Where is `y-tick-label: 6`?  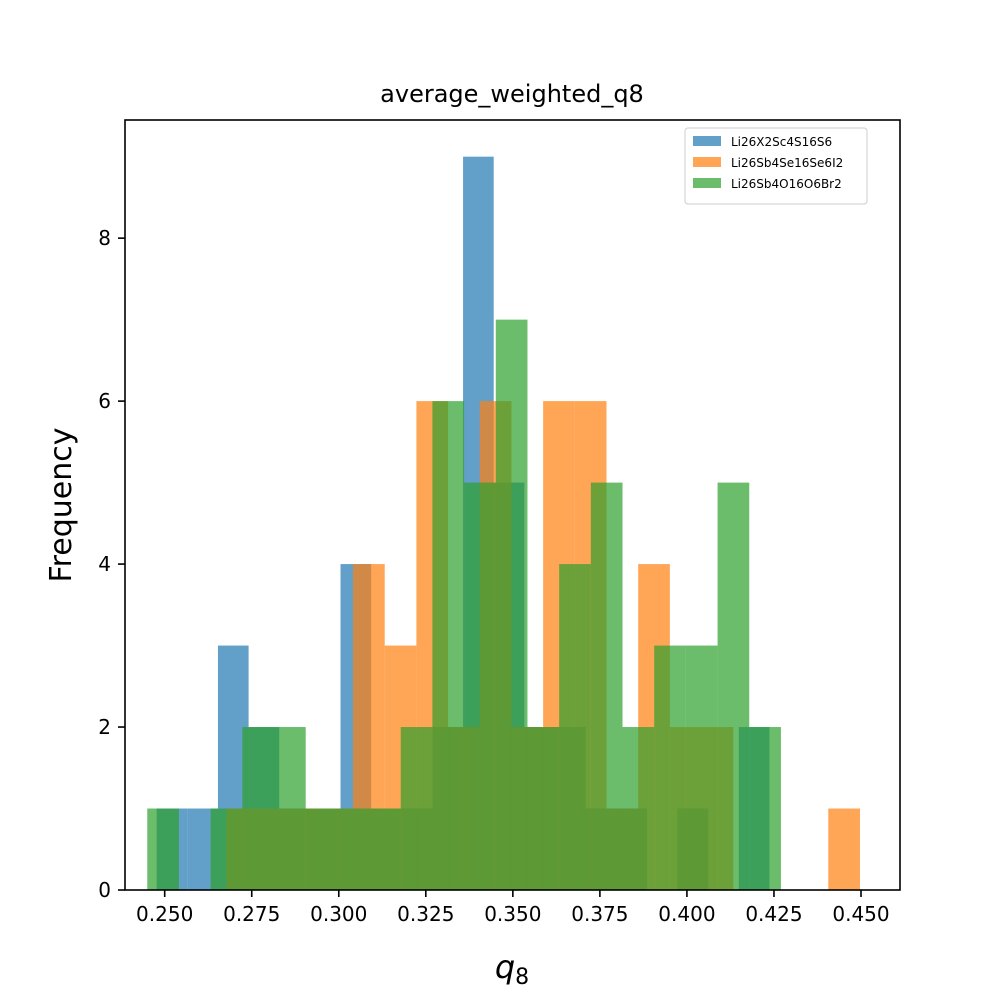 y-tick-label: 6 is located at coordinates (104, 401).